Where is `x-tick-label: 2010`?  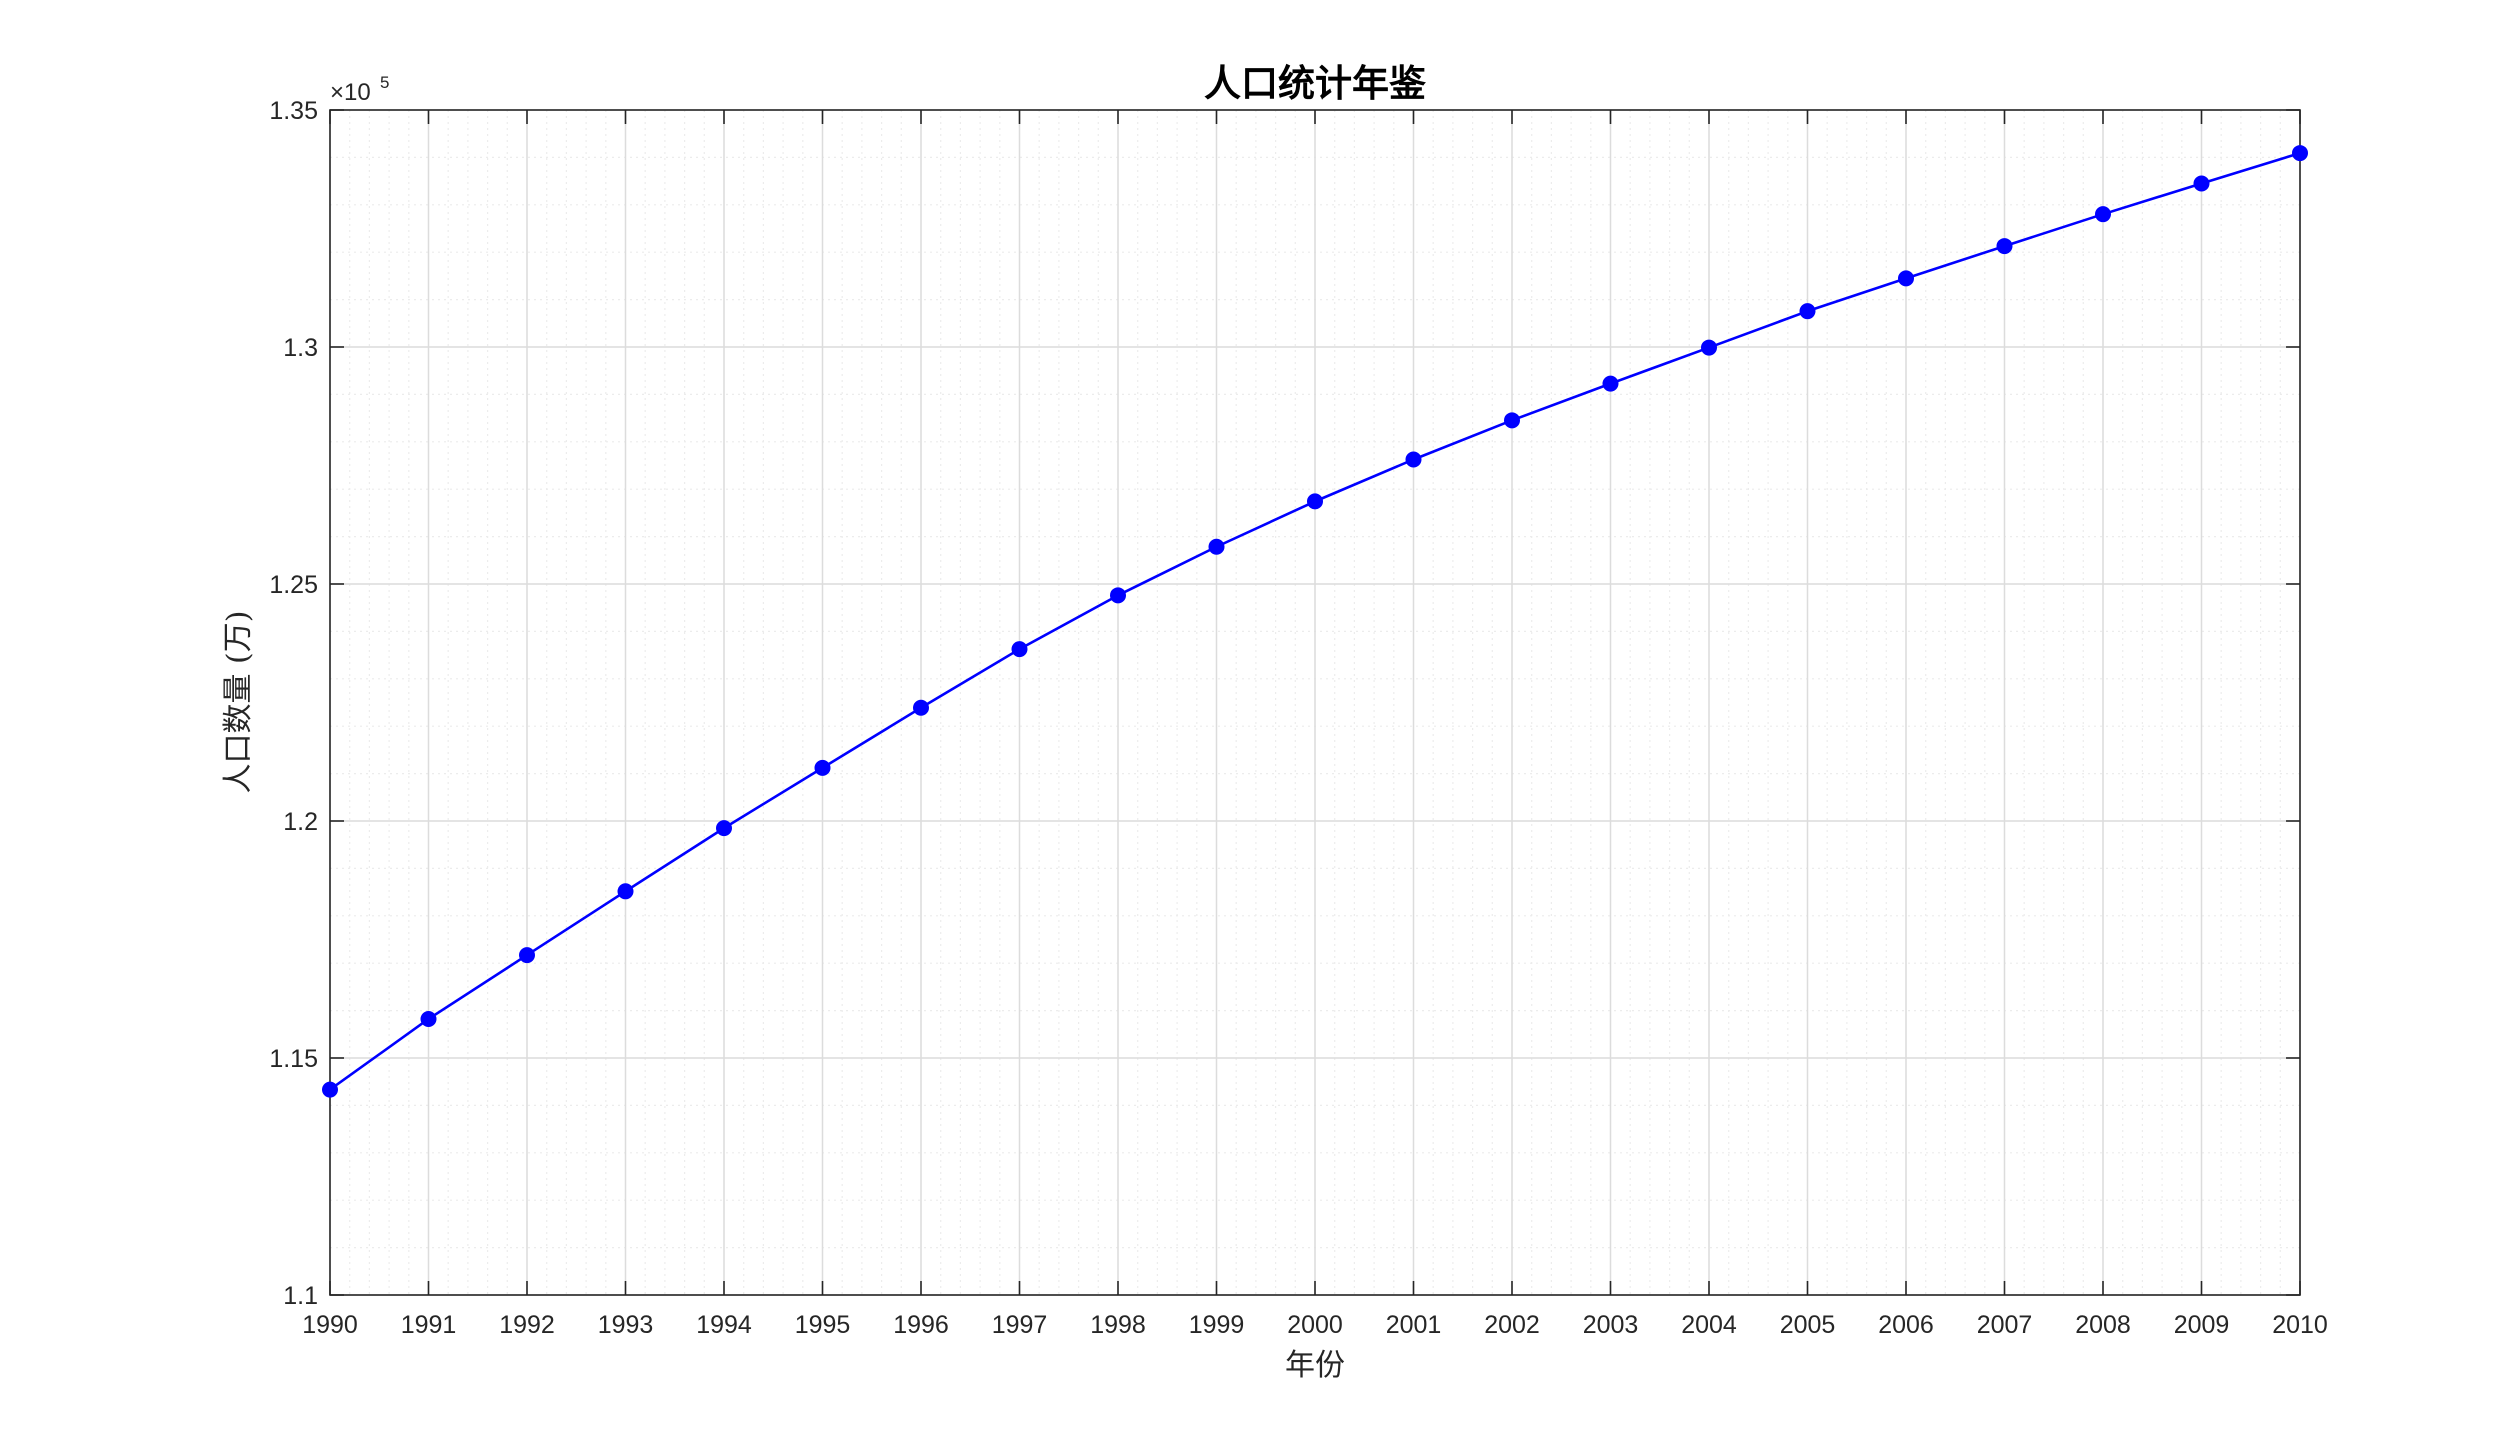
x-tick-label: 2010 is located at coordinates (2300, 1325).